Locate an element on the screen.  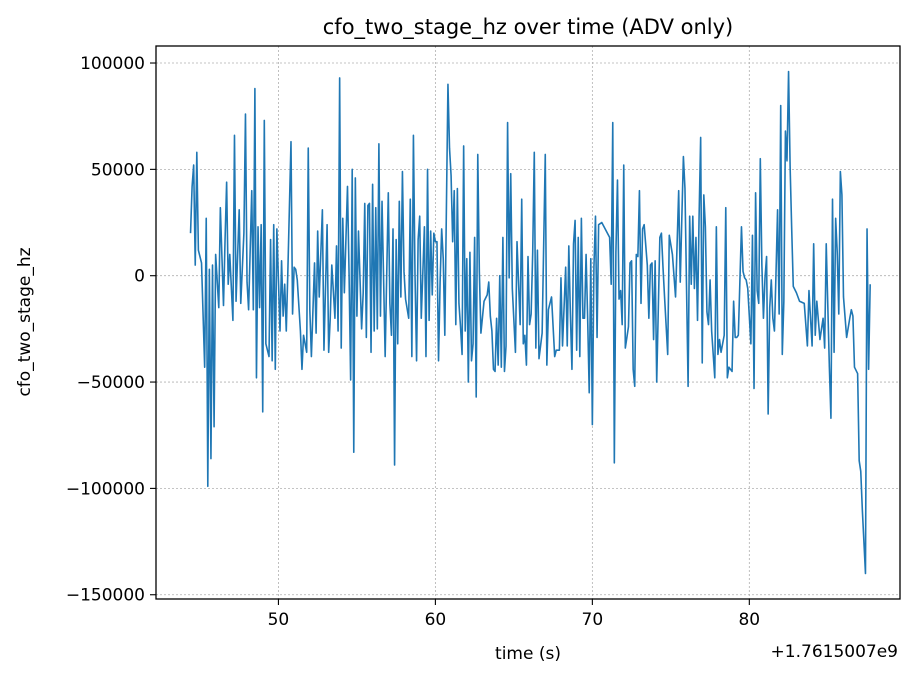
y-tick-label: −150000 is located at coordinates (105, 596).